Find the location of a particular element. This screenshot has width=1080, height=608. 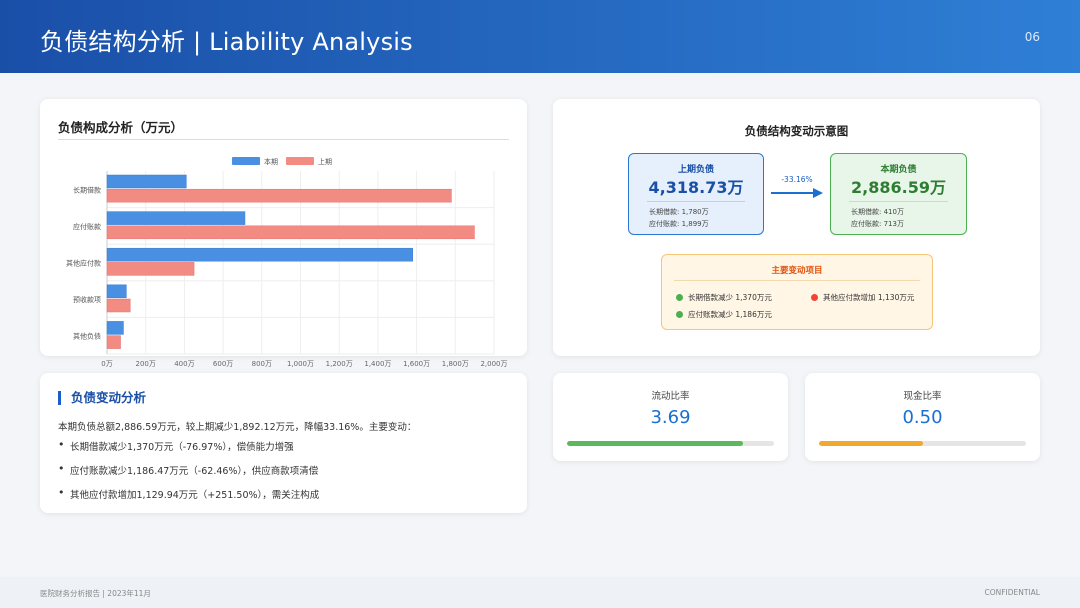

analysis-bullet: 其他应付款增加1,129.94万元（+251.50%），需关注构成 is located at coordinates (188, 493).